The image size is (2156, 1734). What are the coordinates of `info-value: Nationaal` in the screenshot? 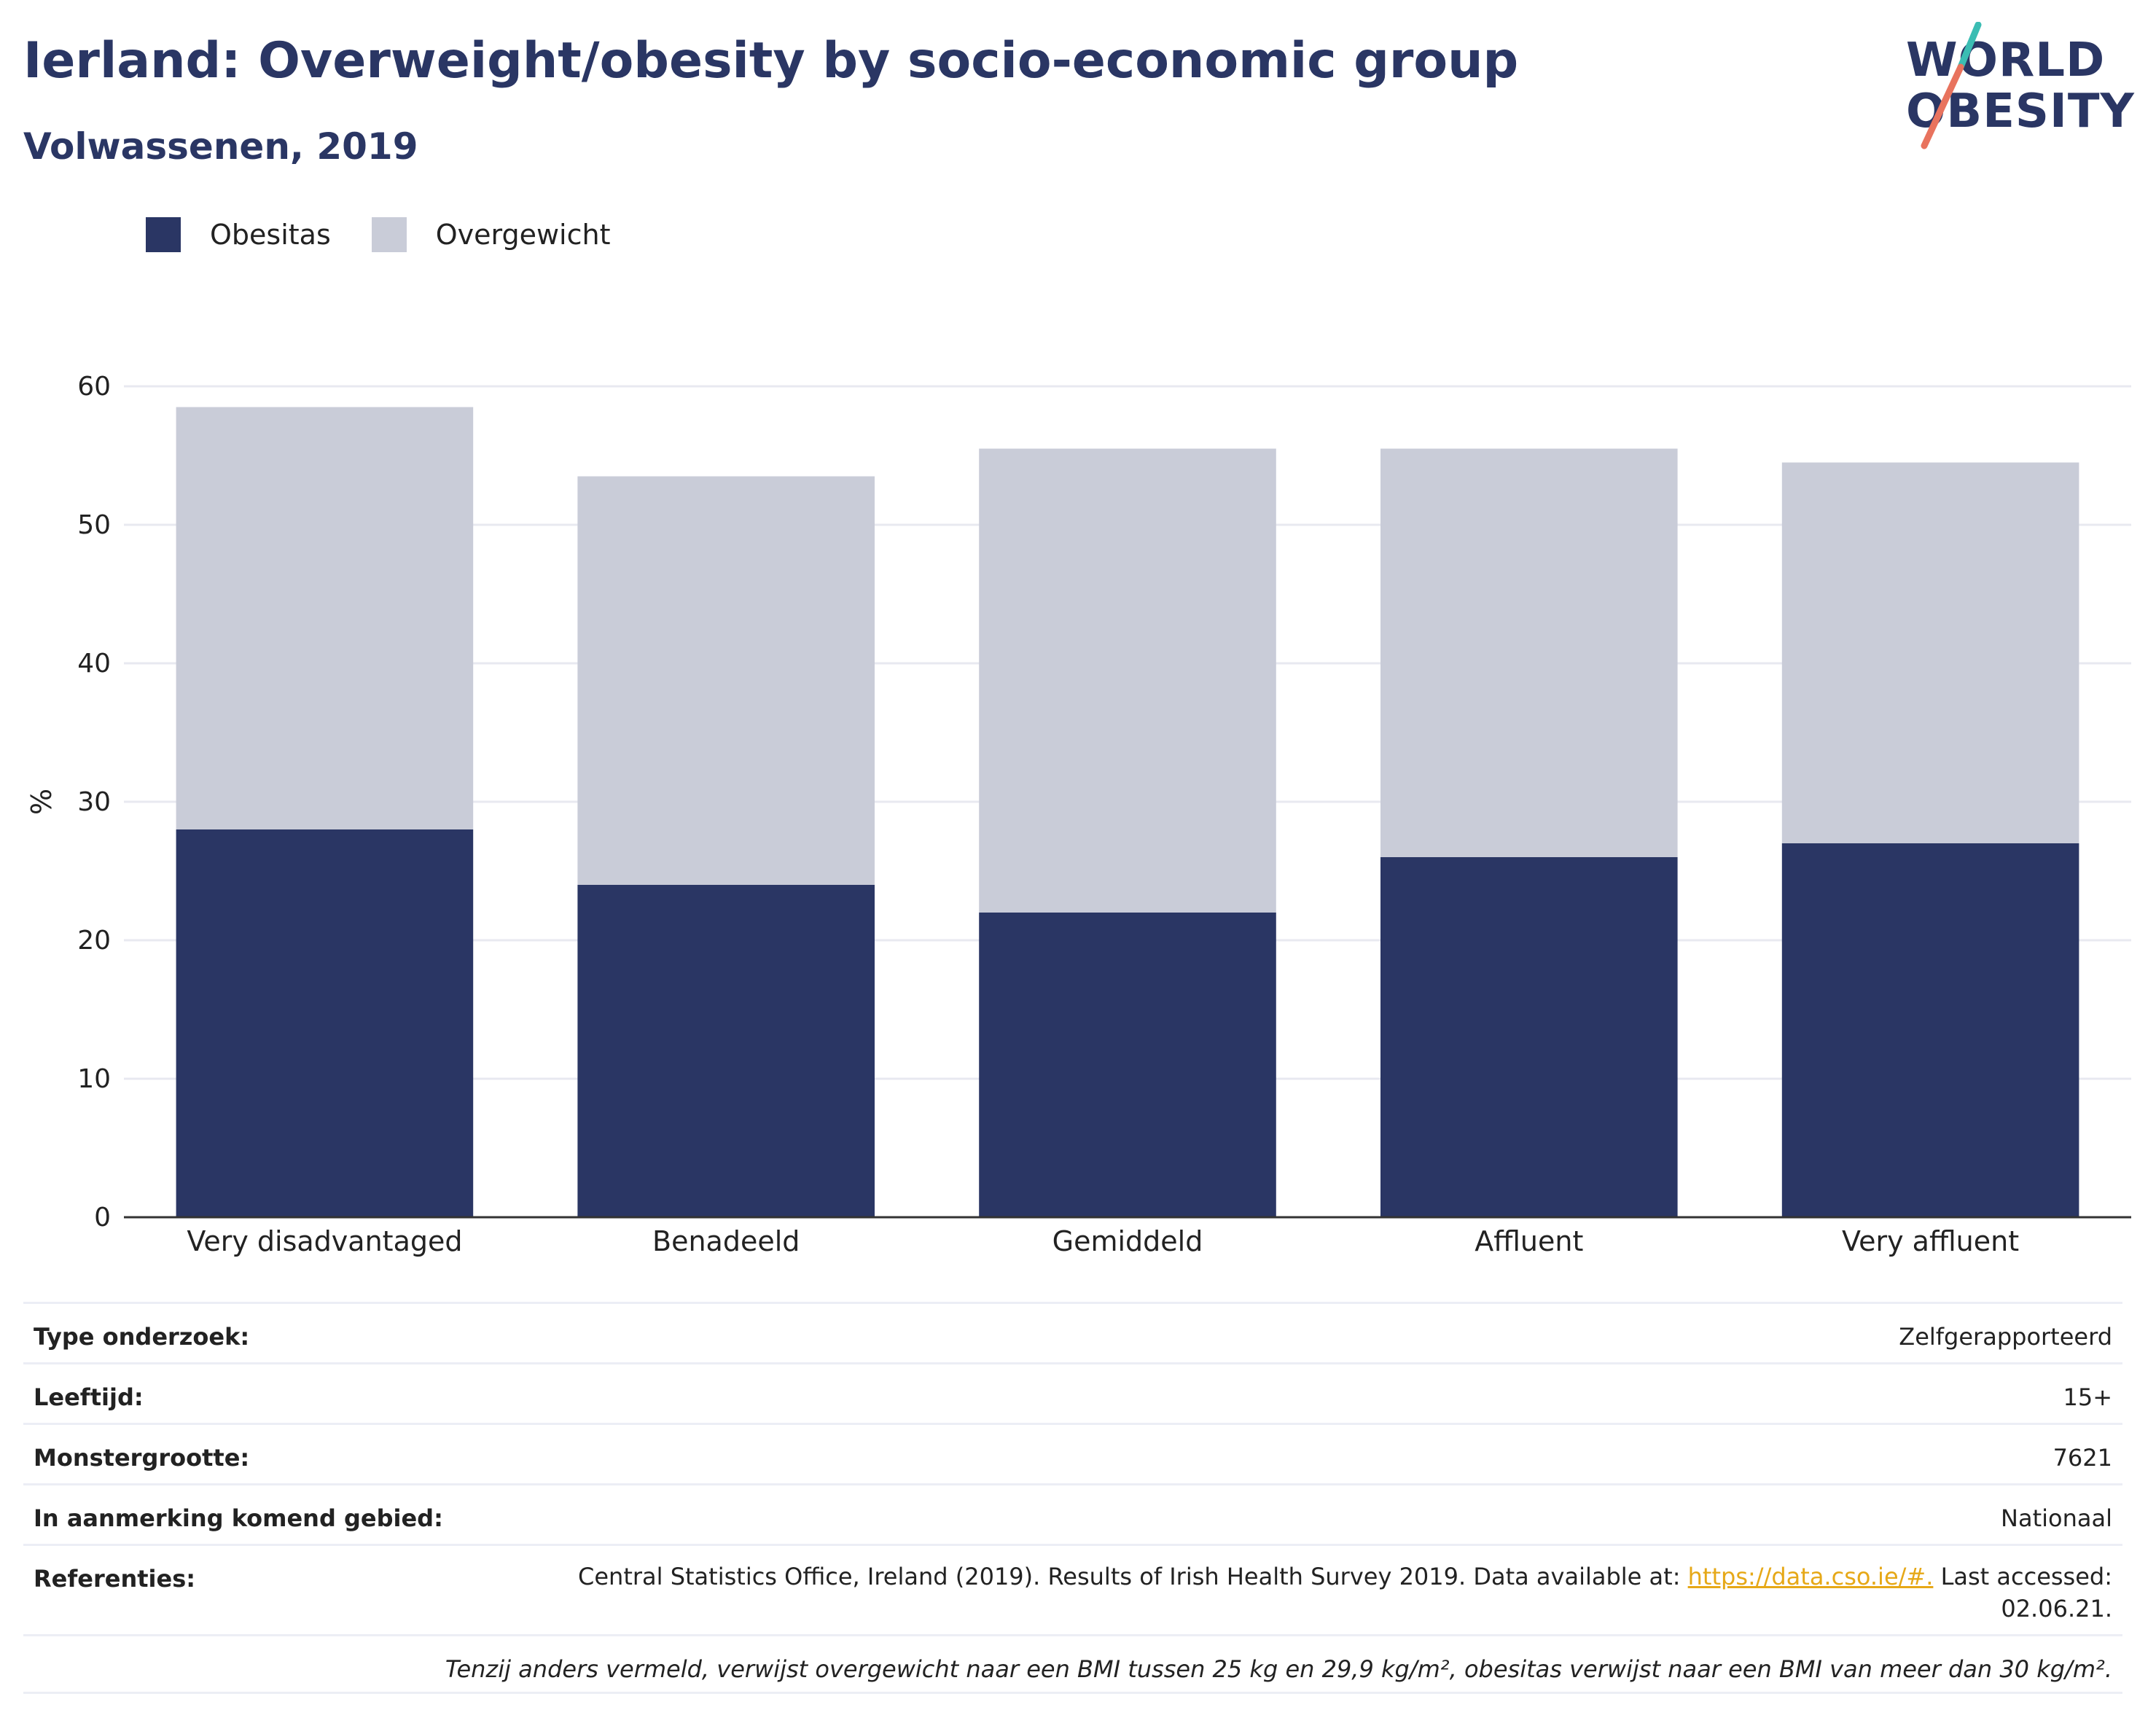 It's located at (2057, 1518).